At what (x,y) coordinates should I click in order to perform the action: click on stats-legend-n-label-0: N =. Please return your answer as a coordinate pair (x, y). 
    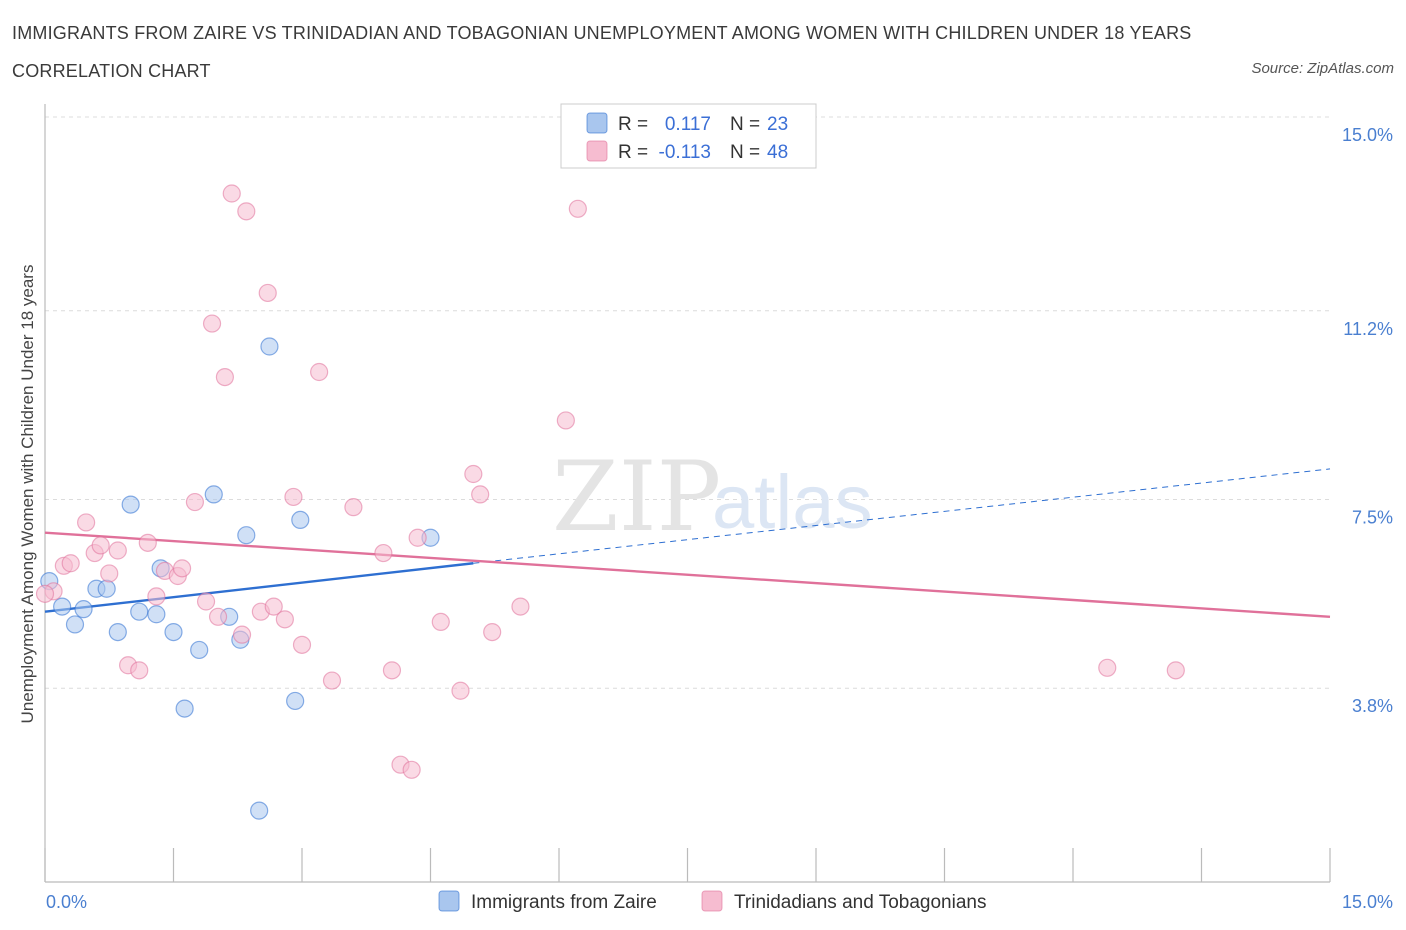
    Looking at the image, I should click on (745, 124).